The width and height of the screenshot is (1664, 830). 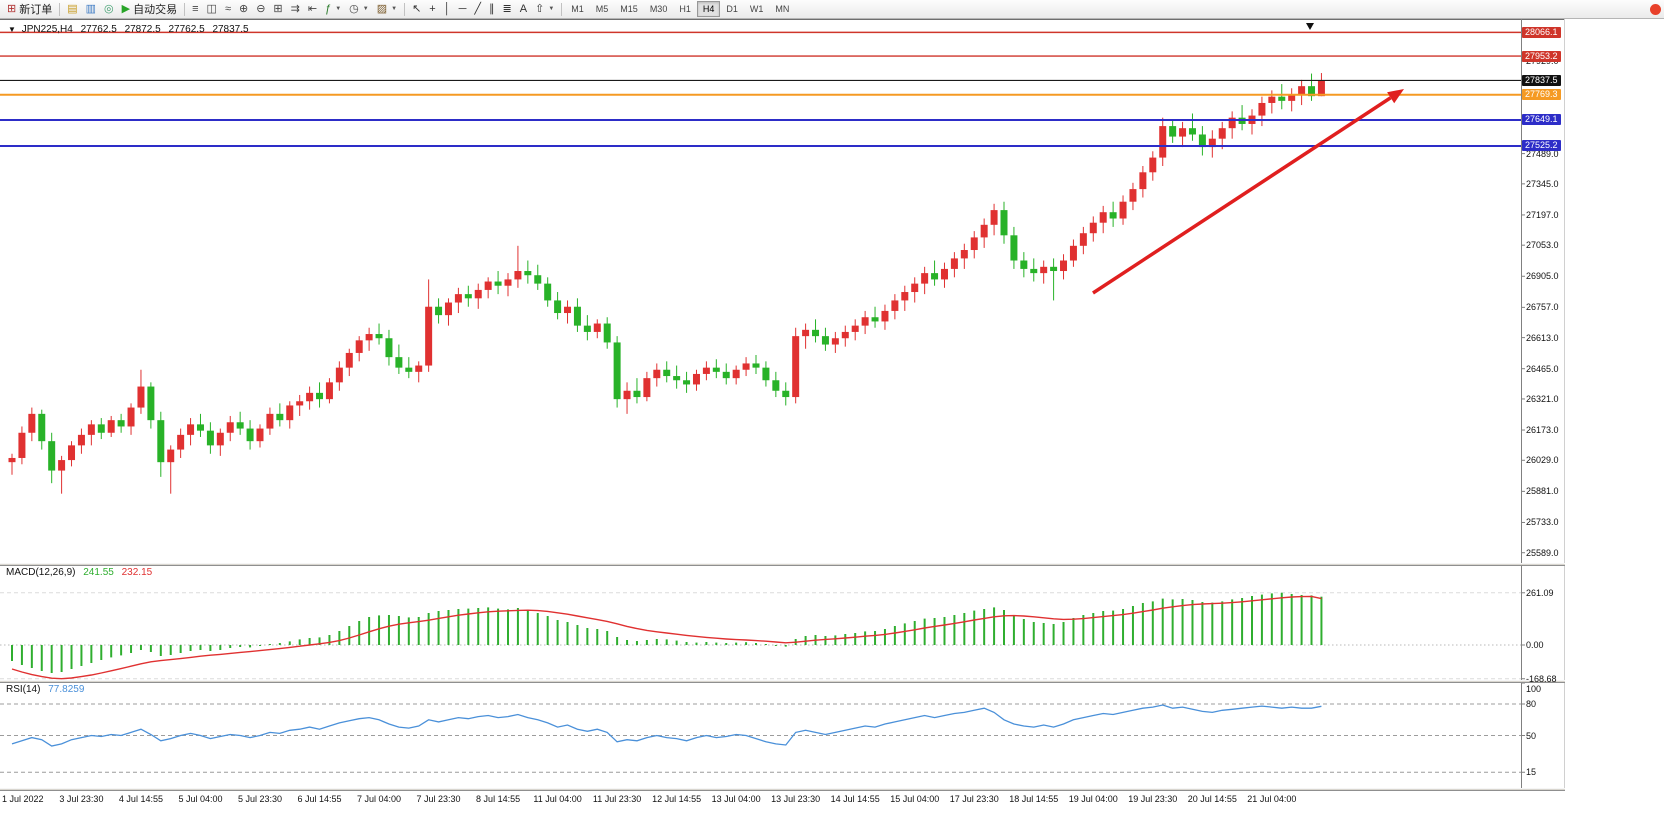 What do you see at coordinates (354, 8) in the screenshot?
I see `periods-icon: ◷` at bounding box center [354, 8].